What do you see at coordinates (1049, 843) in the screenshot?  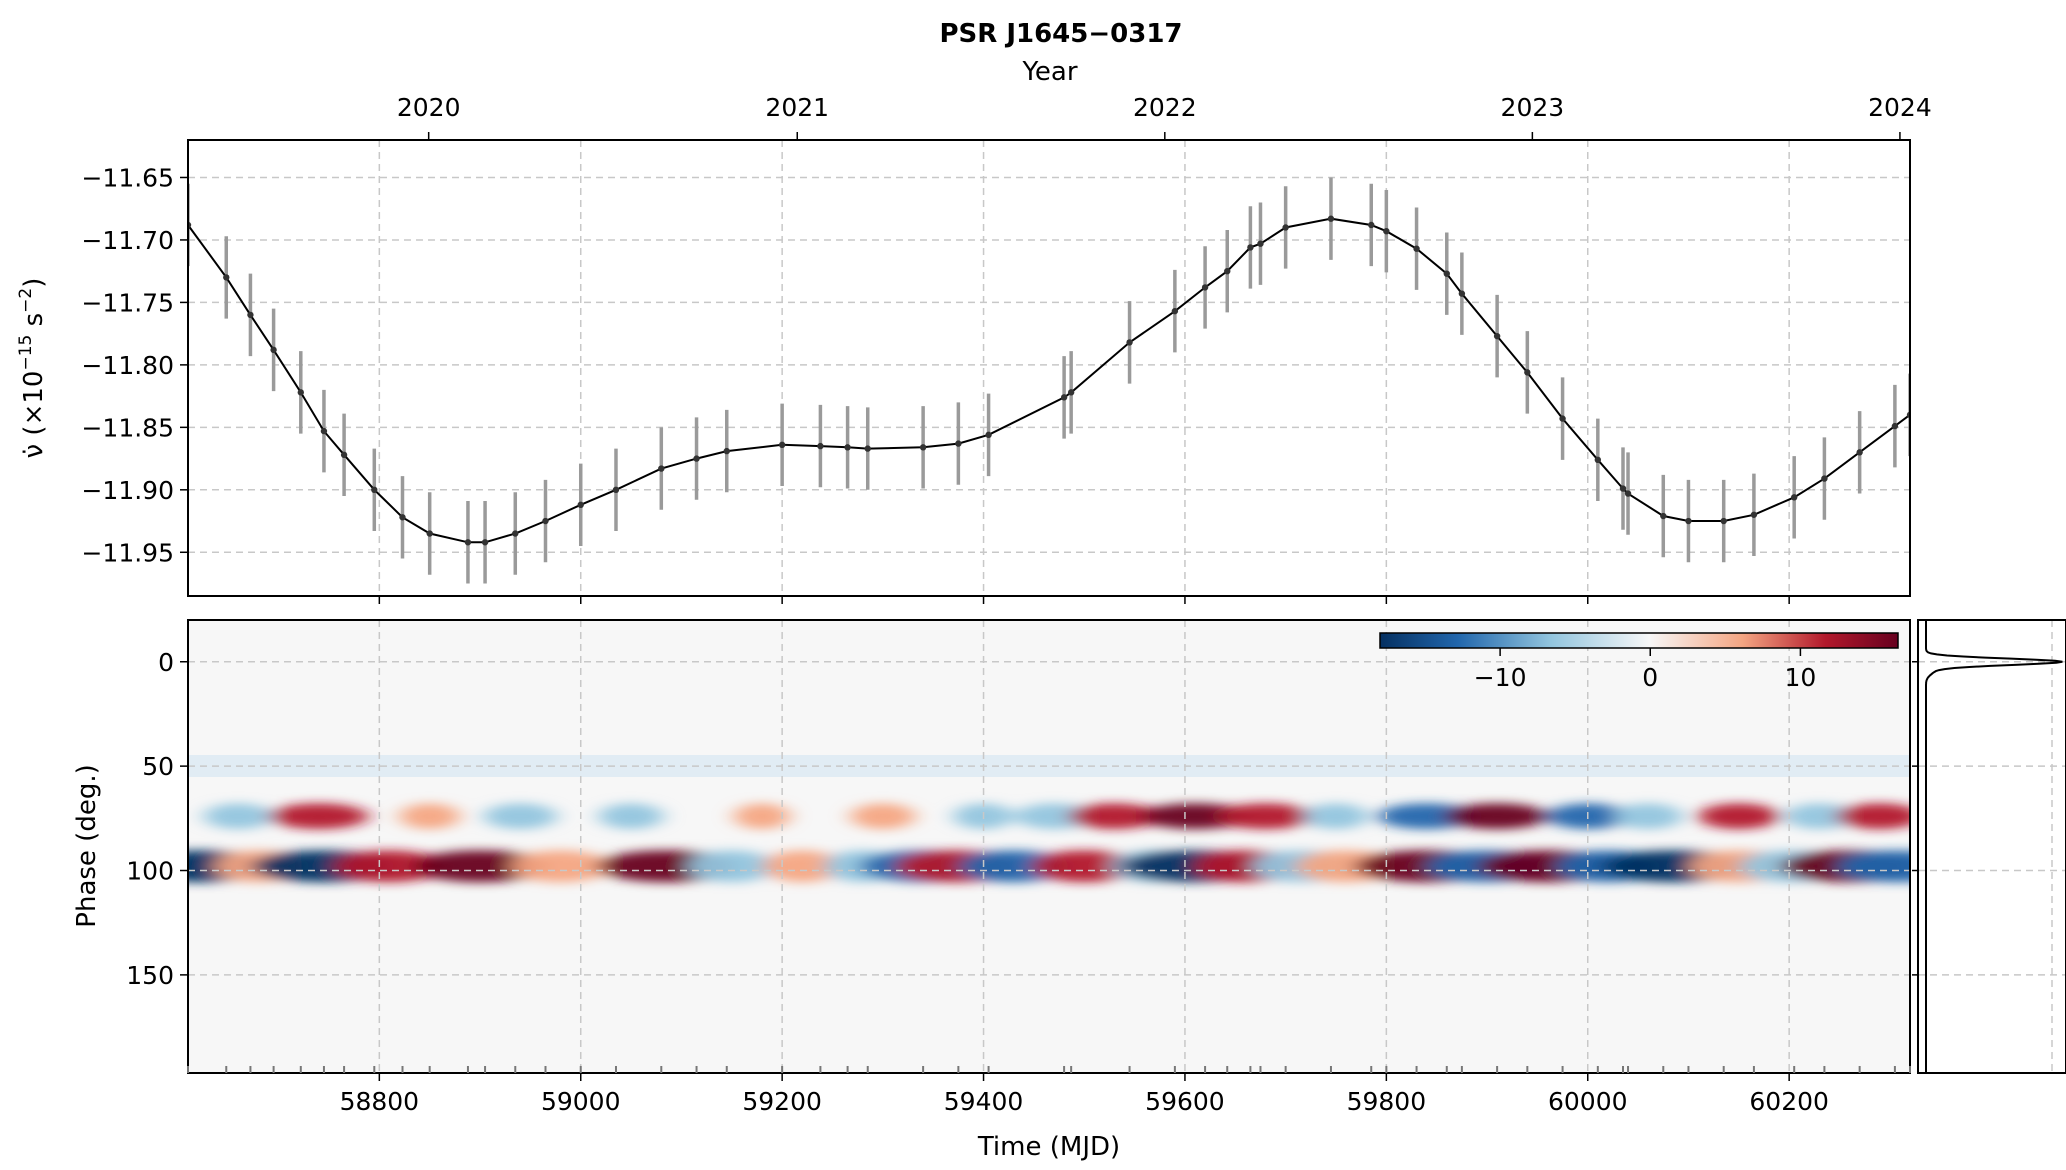 I see `heatmap-features` at bounding box center [1049, 843].